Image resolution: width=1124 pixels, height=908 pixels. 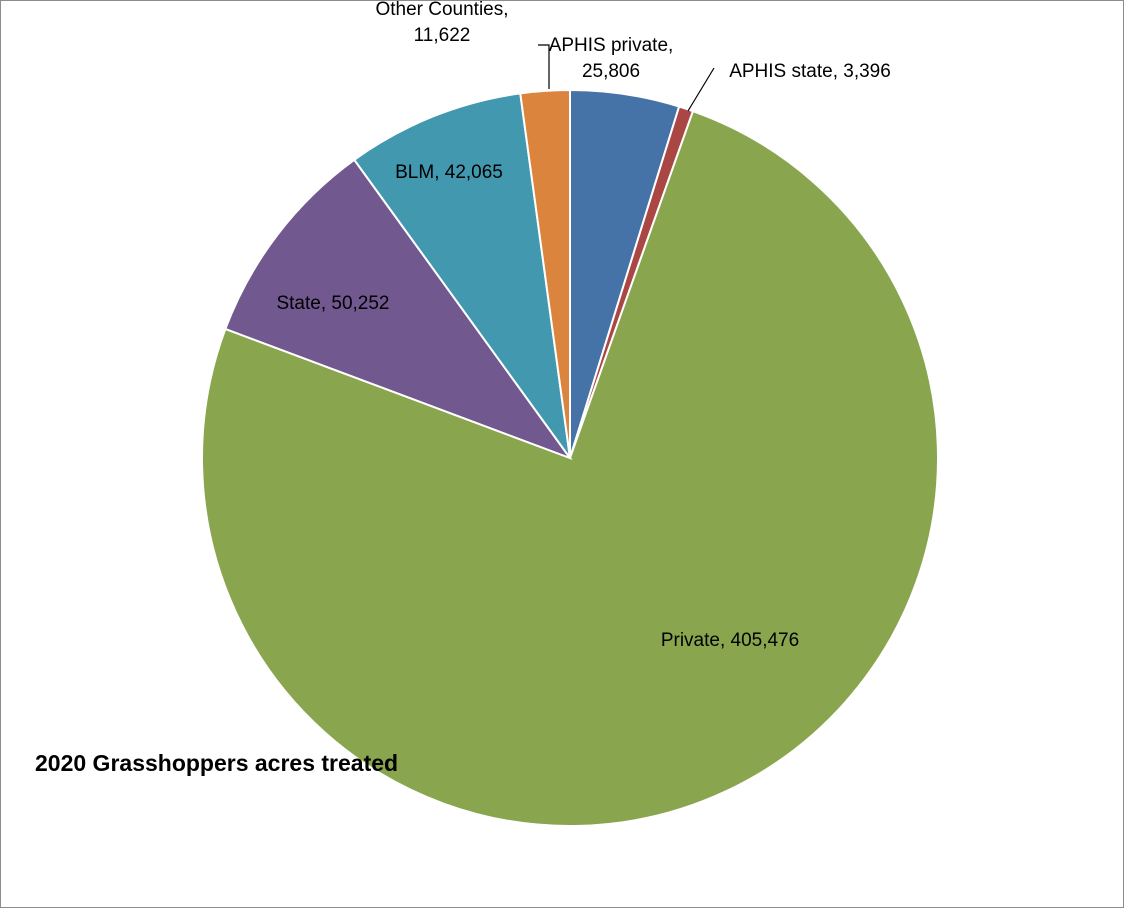 What do you see at coordinates (449, 172) in the screenshot?
I see `slice-label-blm: BLM, 42,065` at bounding box center [449, 172].